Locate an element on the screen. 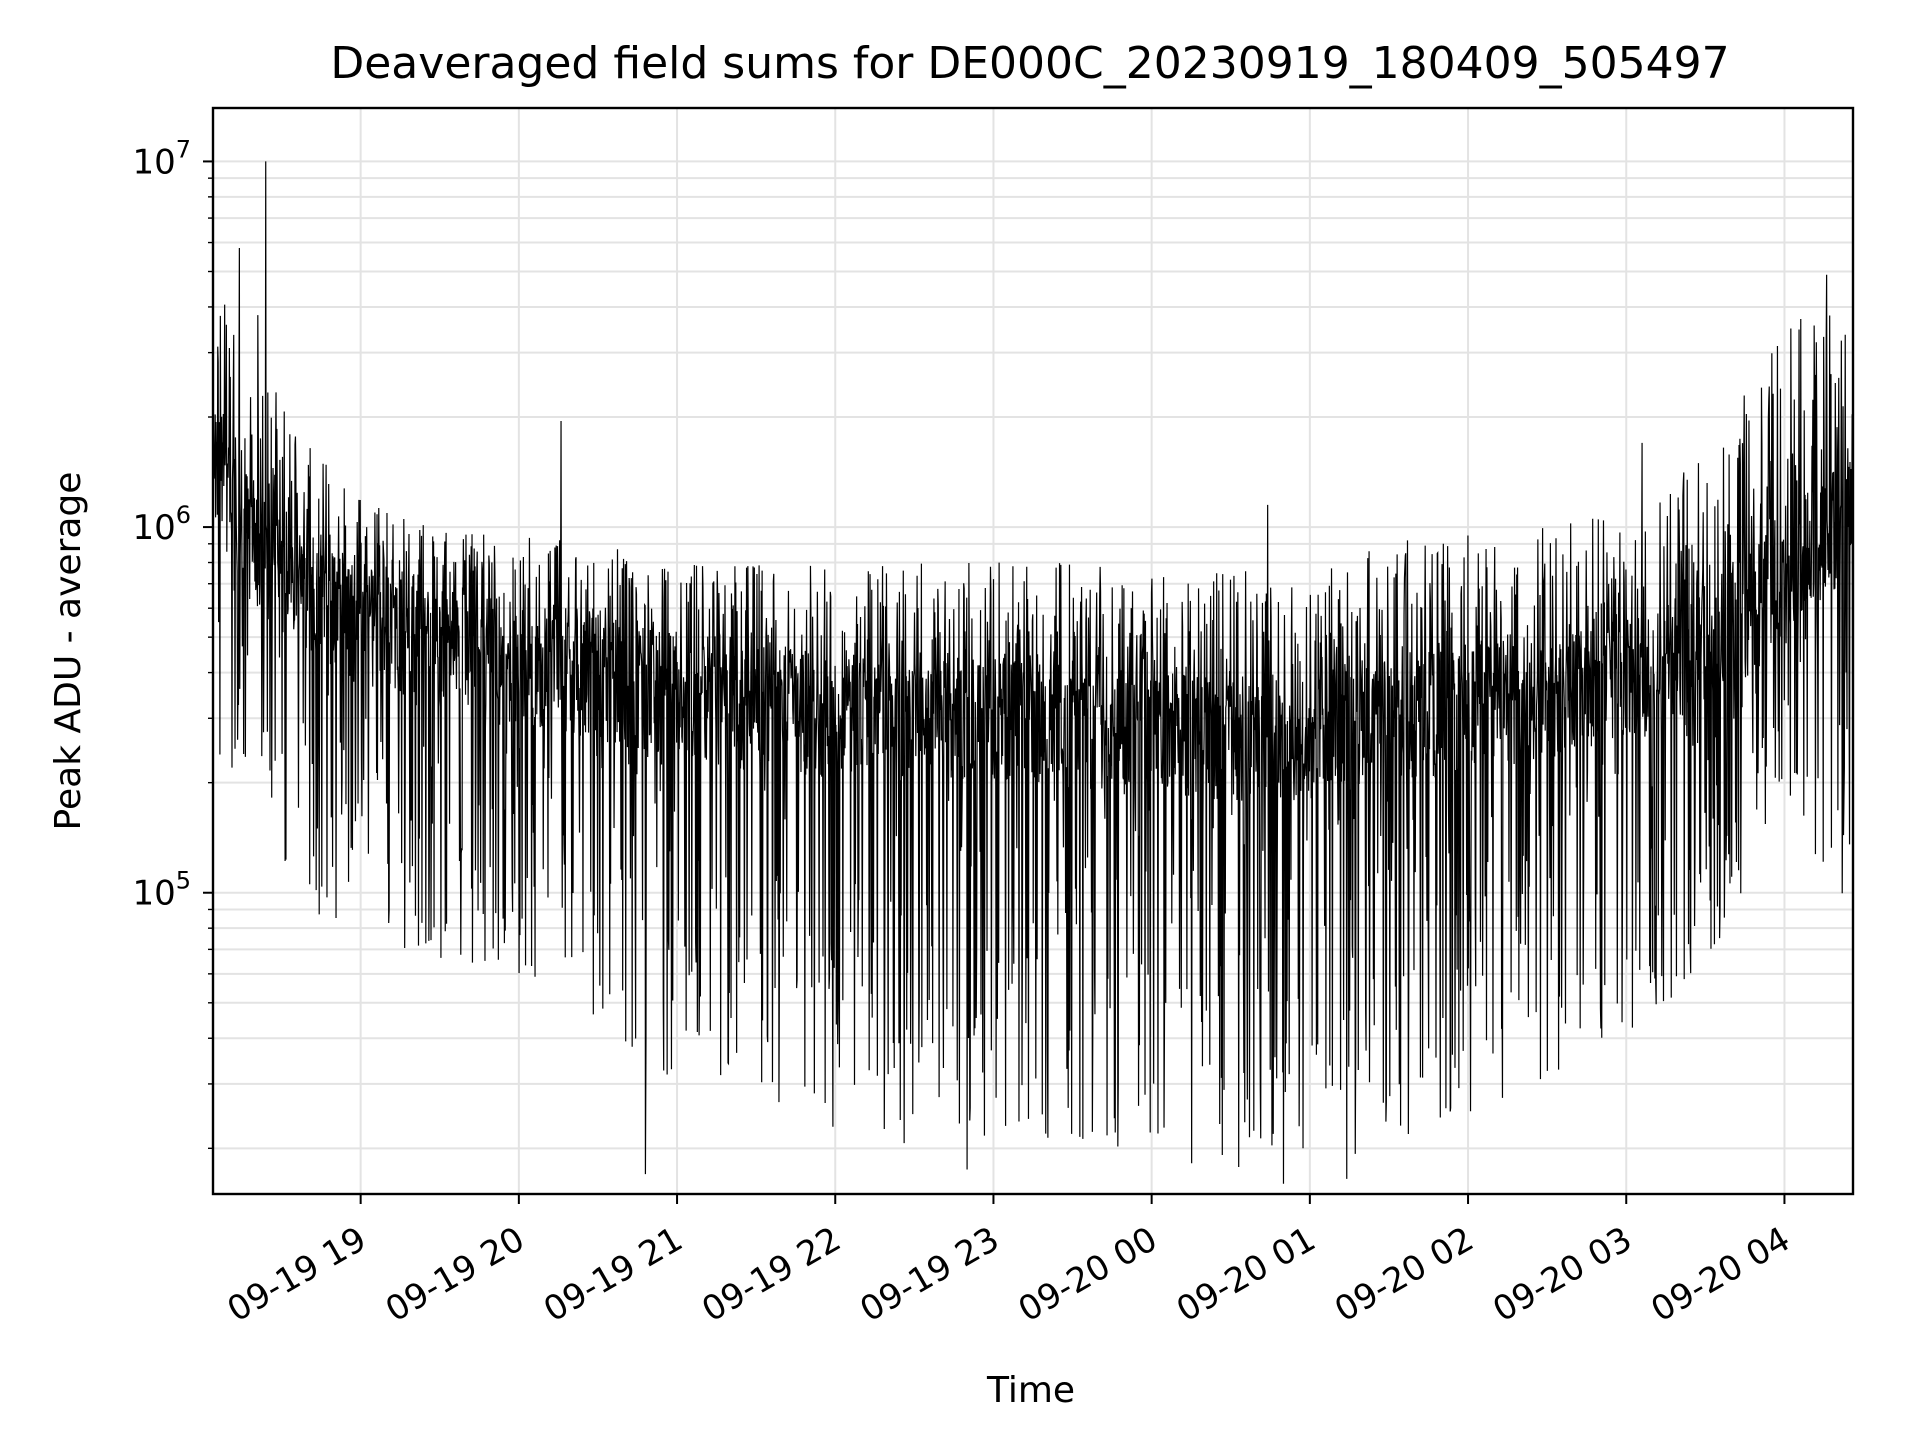 Image resolution: width=1920 pixels, height=1440 pixels. x-tick-label: 09-20 02 is located at coordinates (1404, 1274).